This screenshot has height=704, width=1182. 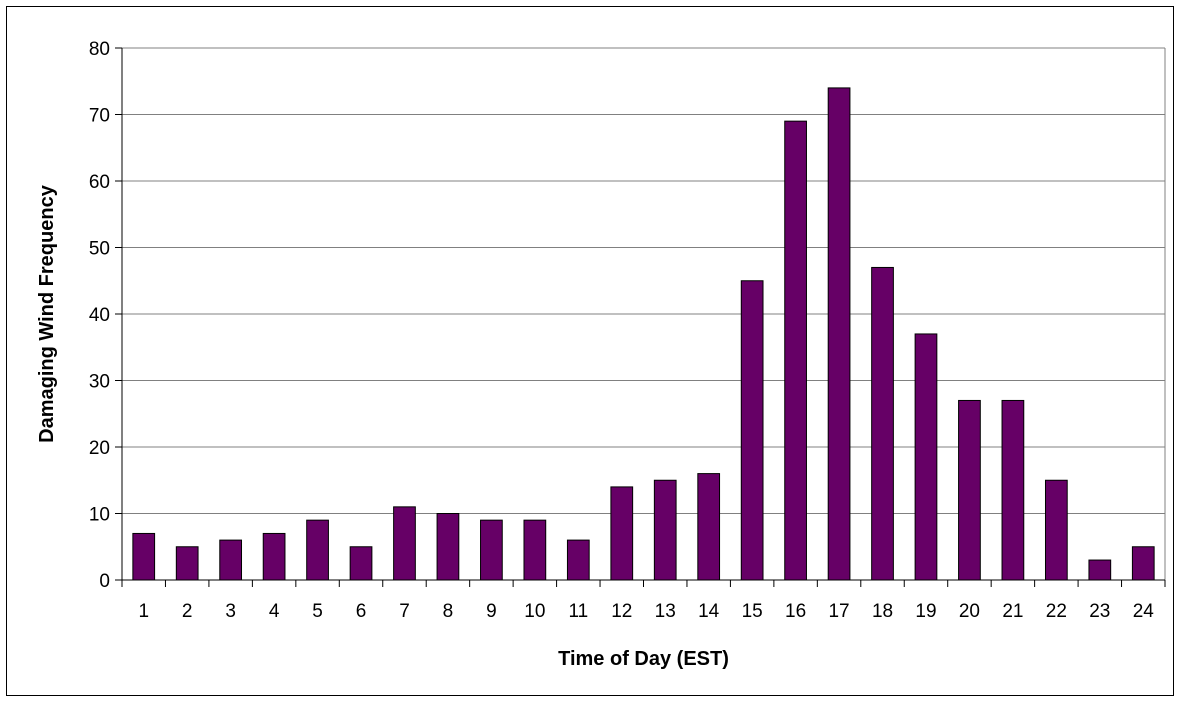 I want to click on y-tick-label: 50, so click(x=99, y=249).